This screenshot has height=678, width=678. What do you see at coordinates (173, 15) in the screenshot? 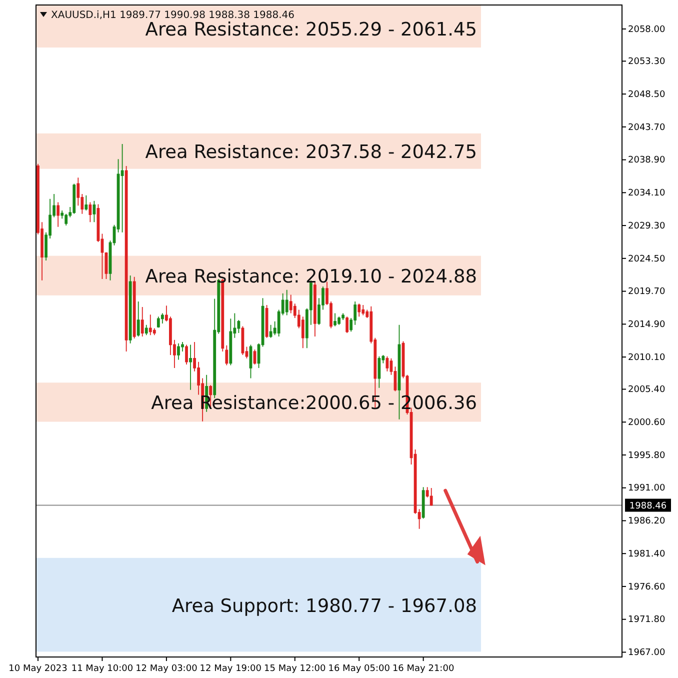
I see `text: XAUUSD.i,H1 1989.77 1990.98 1988.38 1988.46` at bounding box center [173, 15].